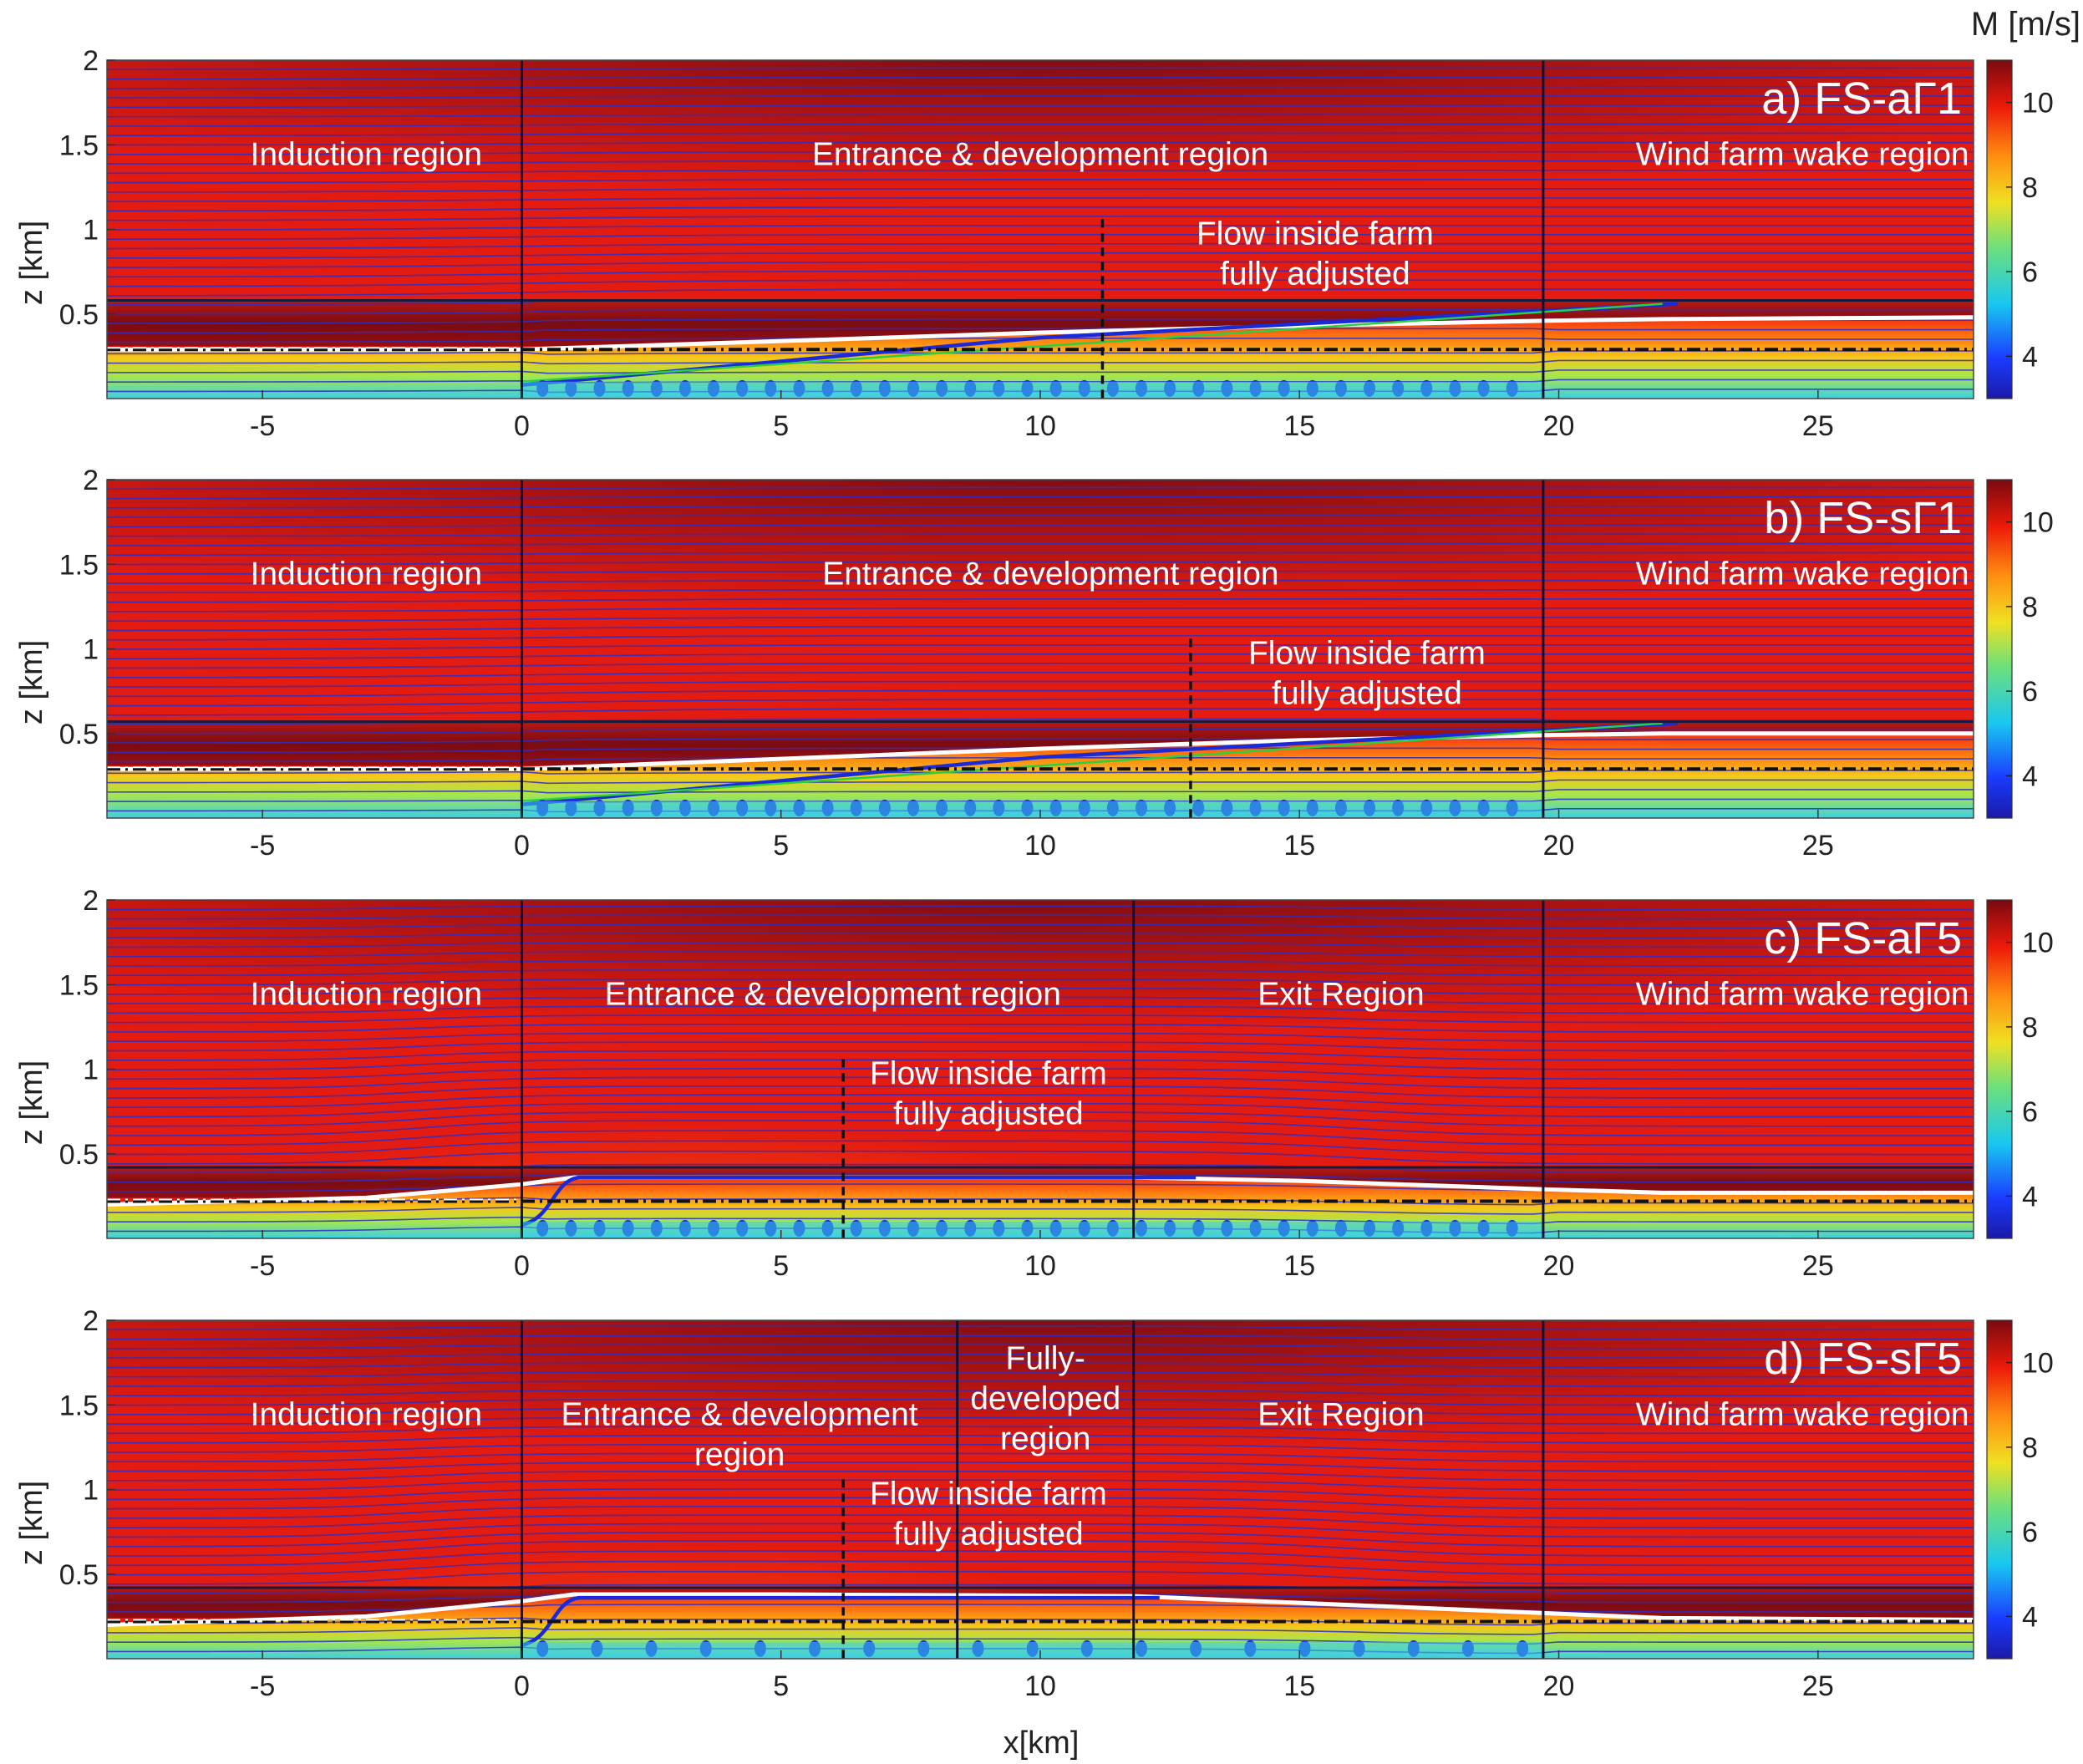 This screenshot has width=2083, height=1764. I want to click on y-tick-label: 1, so click(91, 650).